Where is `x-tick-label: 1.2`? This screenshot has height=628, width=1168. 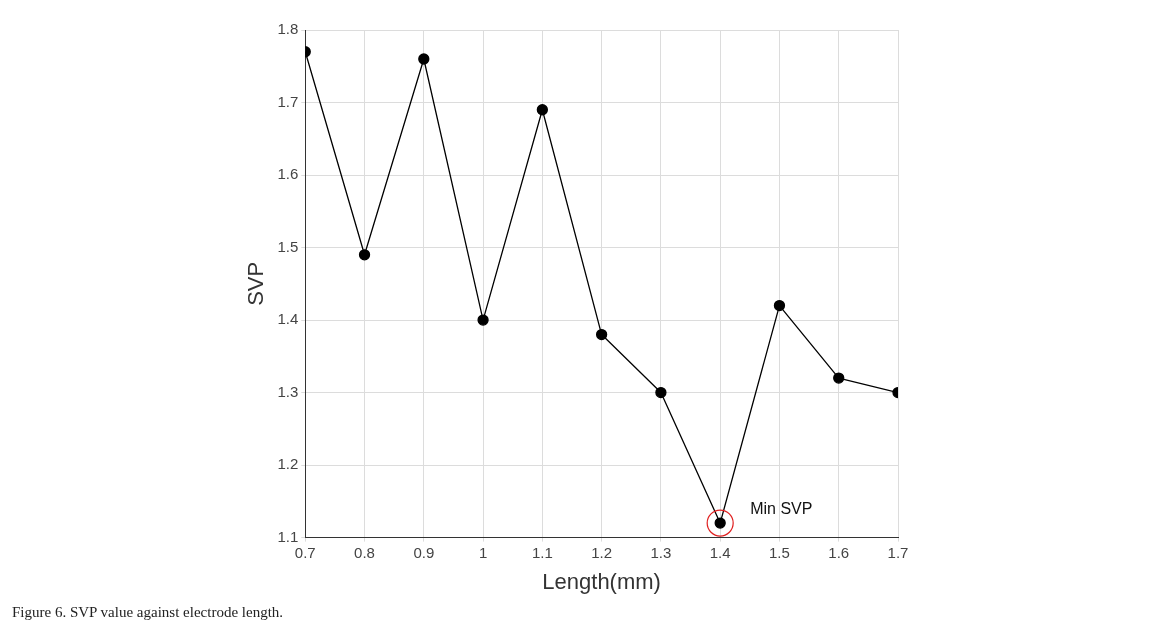
x-tick-label: 1.2 is located at coordinates (602, 552).